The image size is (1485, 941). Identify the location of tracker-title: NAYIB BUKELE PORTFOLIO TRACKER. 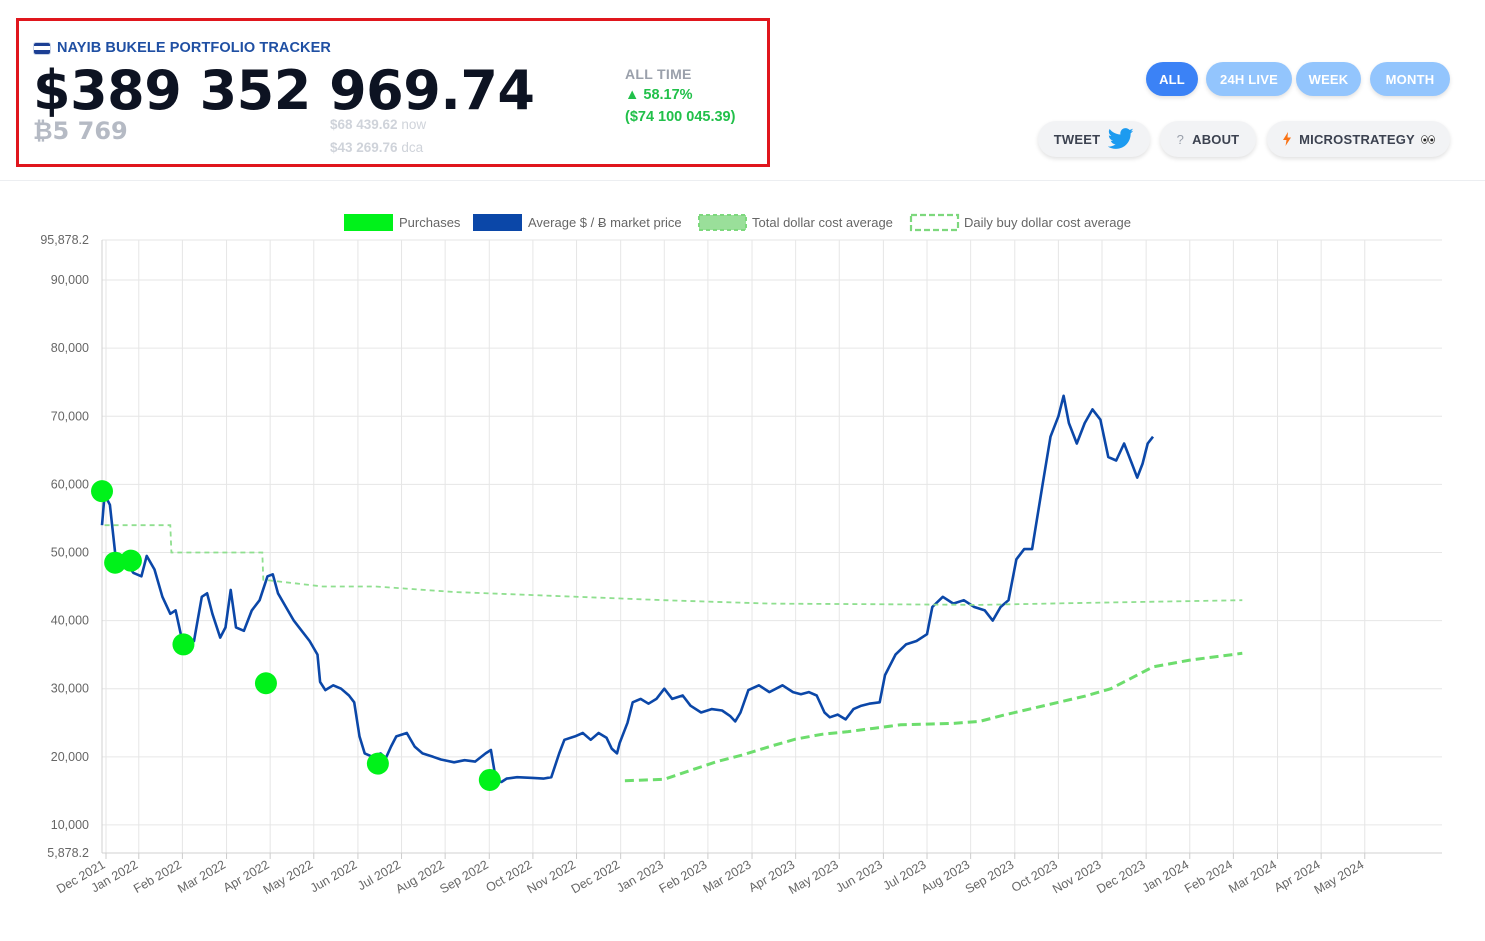
(182, 48).